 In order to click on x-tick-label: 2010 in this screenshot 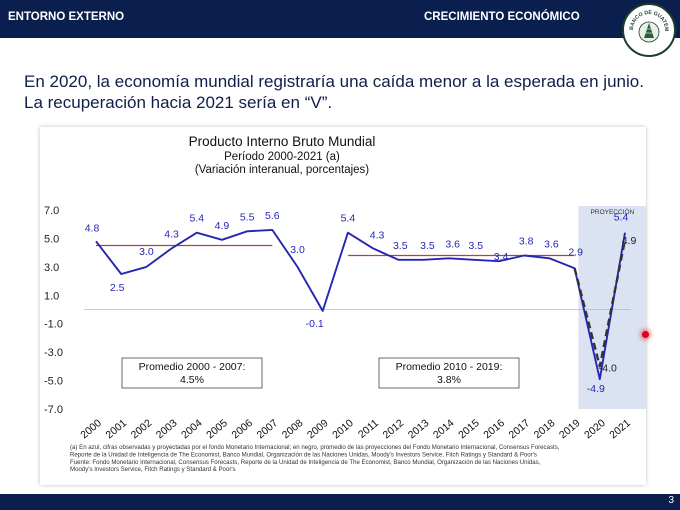, I will do `click(343, 429)`.